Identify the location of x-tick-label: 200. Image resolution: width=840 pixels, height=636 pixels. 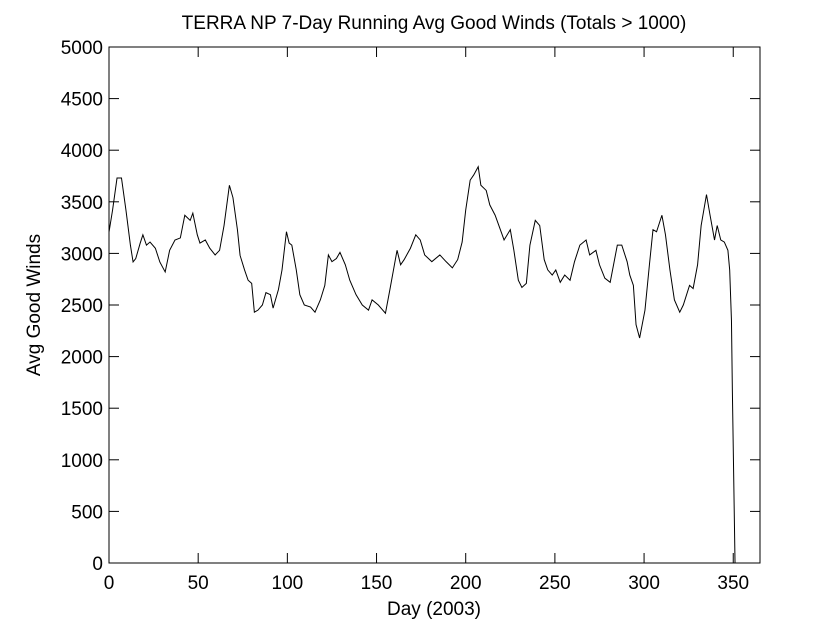
(466, 583).